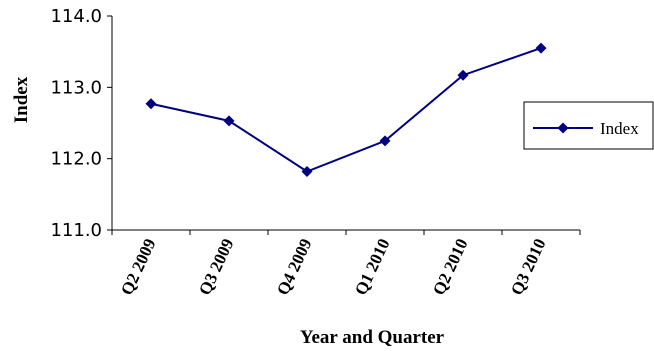 The height and width of the screenshot is (351, 654). I want to click on x-axis-title: Year and Quarter, so click(372, 337).